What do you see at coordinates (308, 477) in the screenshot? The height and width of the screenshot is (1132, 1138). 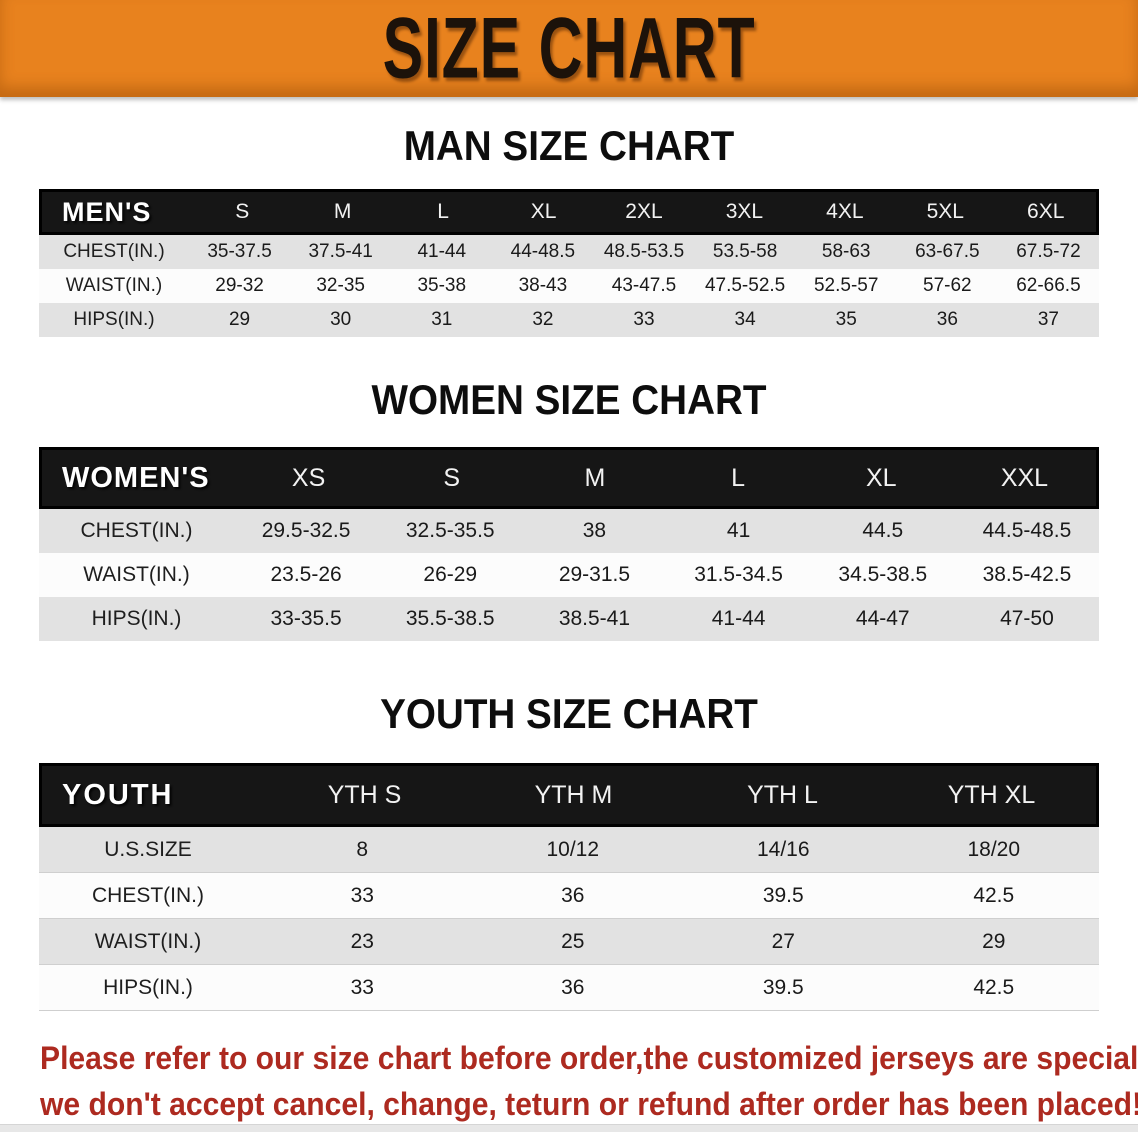 I see `size-column-header: XS` at bounding box center [308, 477].